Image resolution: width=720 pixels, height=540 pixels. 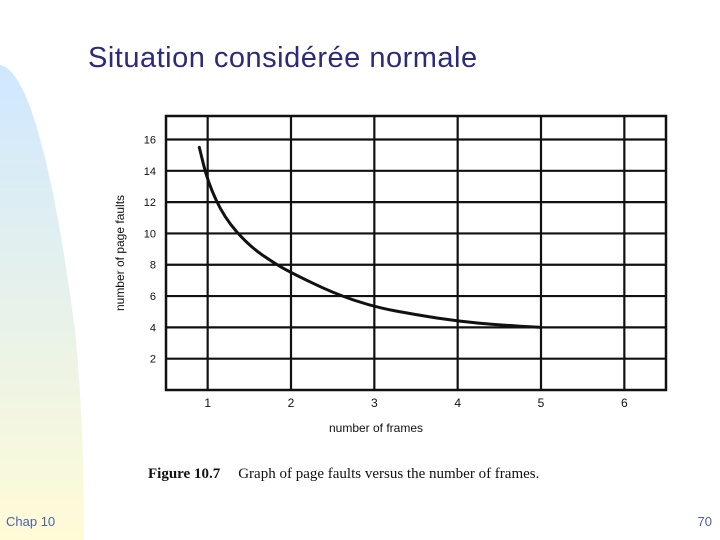 I want to click on y-tick-label: 4, so click(x=153, y=328).